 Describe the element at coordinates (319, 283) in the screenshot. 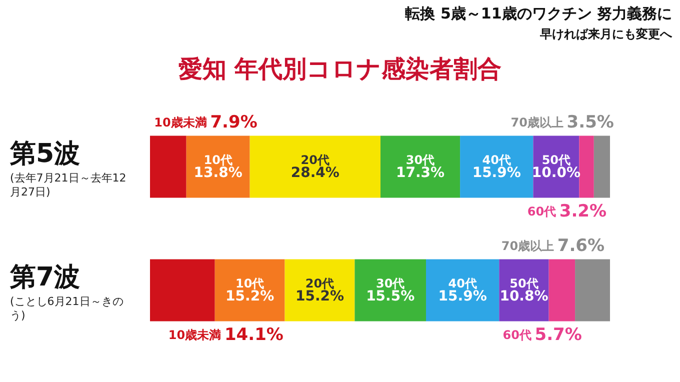

I see `text: 20代` at that location.